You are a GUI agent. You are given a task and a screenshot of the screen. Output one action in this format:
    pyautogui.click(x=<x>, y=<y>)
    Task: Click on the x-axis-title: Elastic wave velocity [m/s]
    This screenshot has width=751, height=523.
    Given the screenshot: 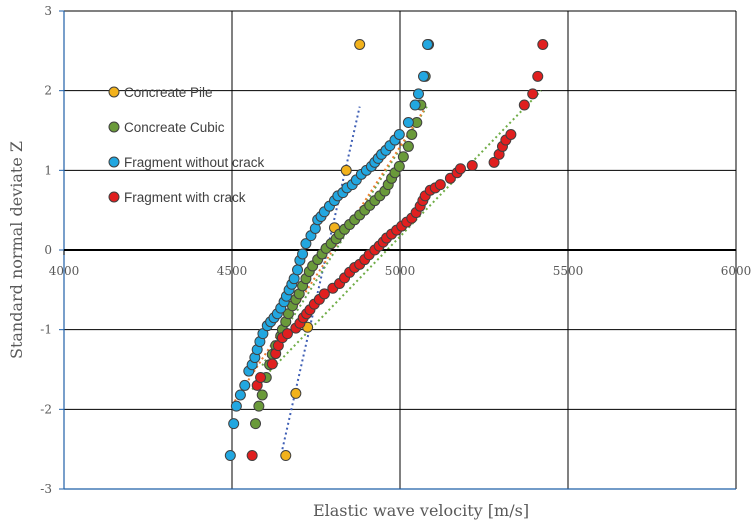 What is the action you would take?
    pyautogui.click(x=421, y=510)
    